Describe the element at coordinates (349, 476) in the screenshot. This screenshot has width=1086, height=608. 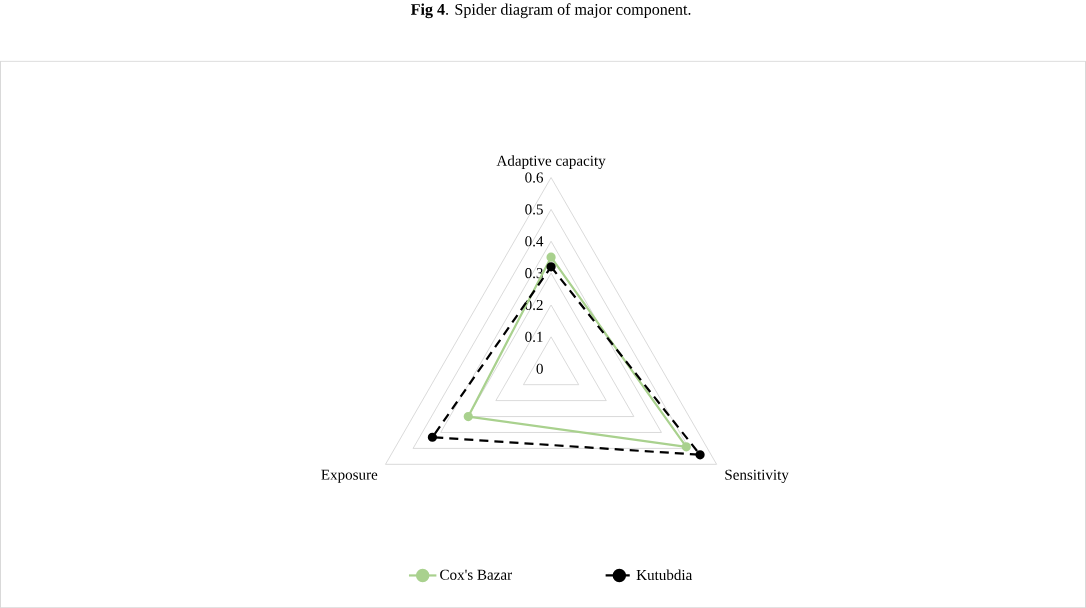
I see `spoke-label: Exposure` at that location.